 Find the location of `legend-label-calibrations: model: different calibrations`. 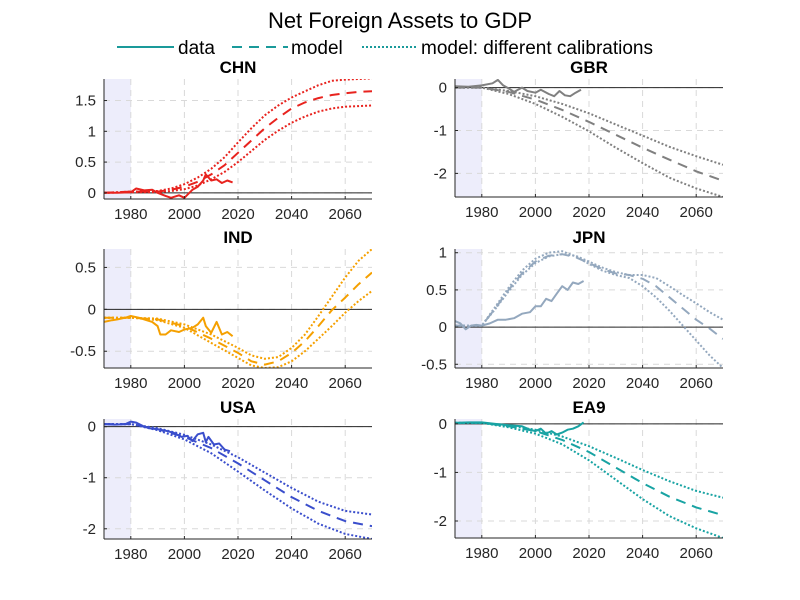

legend-label-calibrations: model: different calibrations is located at coordinates (537, 48).